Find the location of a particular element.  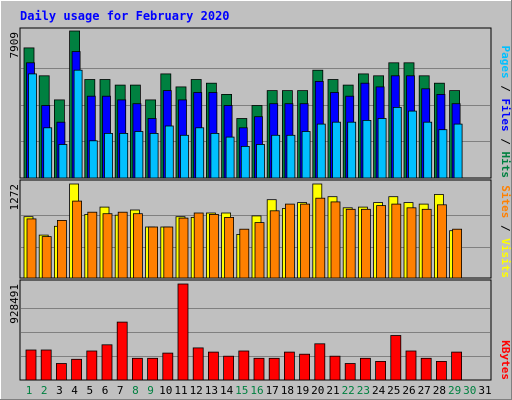

x-tick-label-17: 17 is located at coordinates (272, 390).